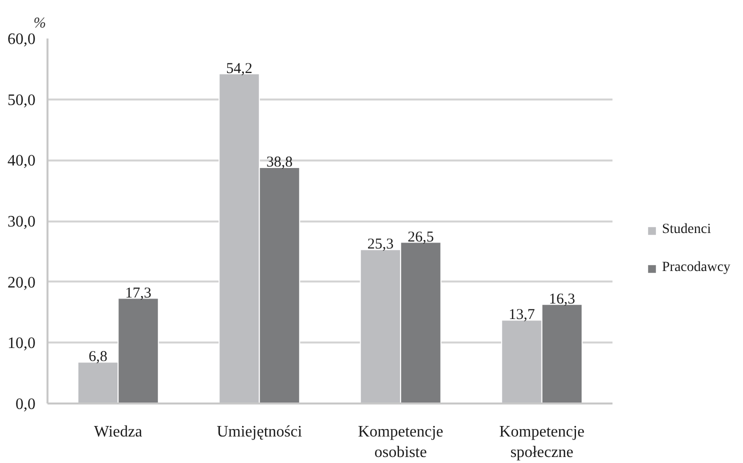  Describe the element at coordinates (98, 357) in the screenshot. I see `data-label: 6,8` at that location.